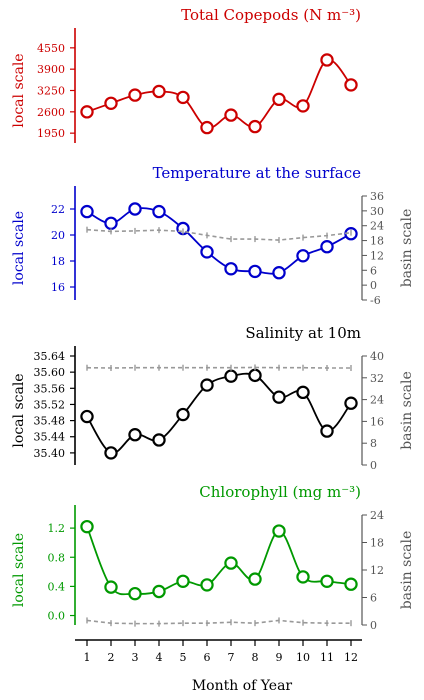  What do you see at coordinates (50, 388) in the screenshot?
I see `y-tick-label: 35.56` at bounding box center [50, 388].